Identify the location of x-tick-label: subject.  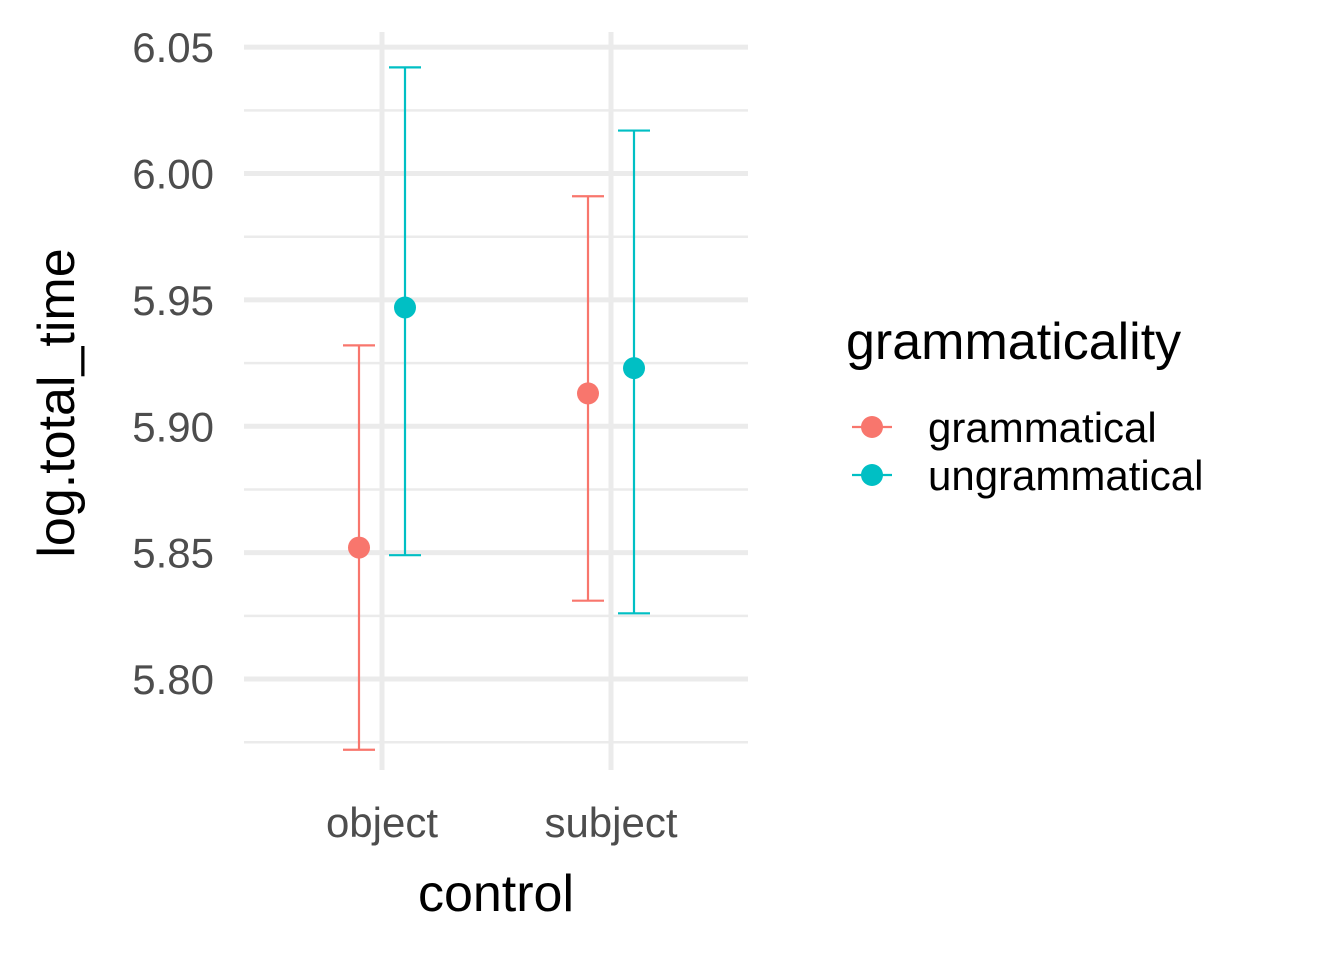
(610, 822).